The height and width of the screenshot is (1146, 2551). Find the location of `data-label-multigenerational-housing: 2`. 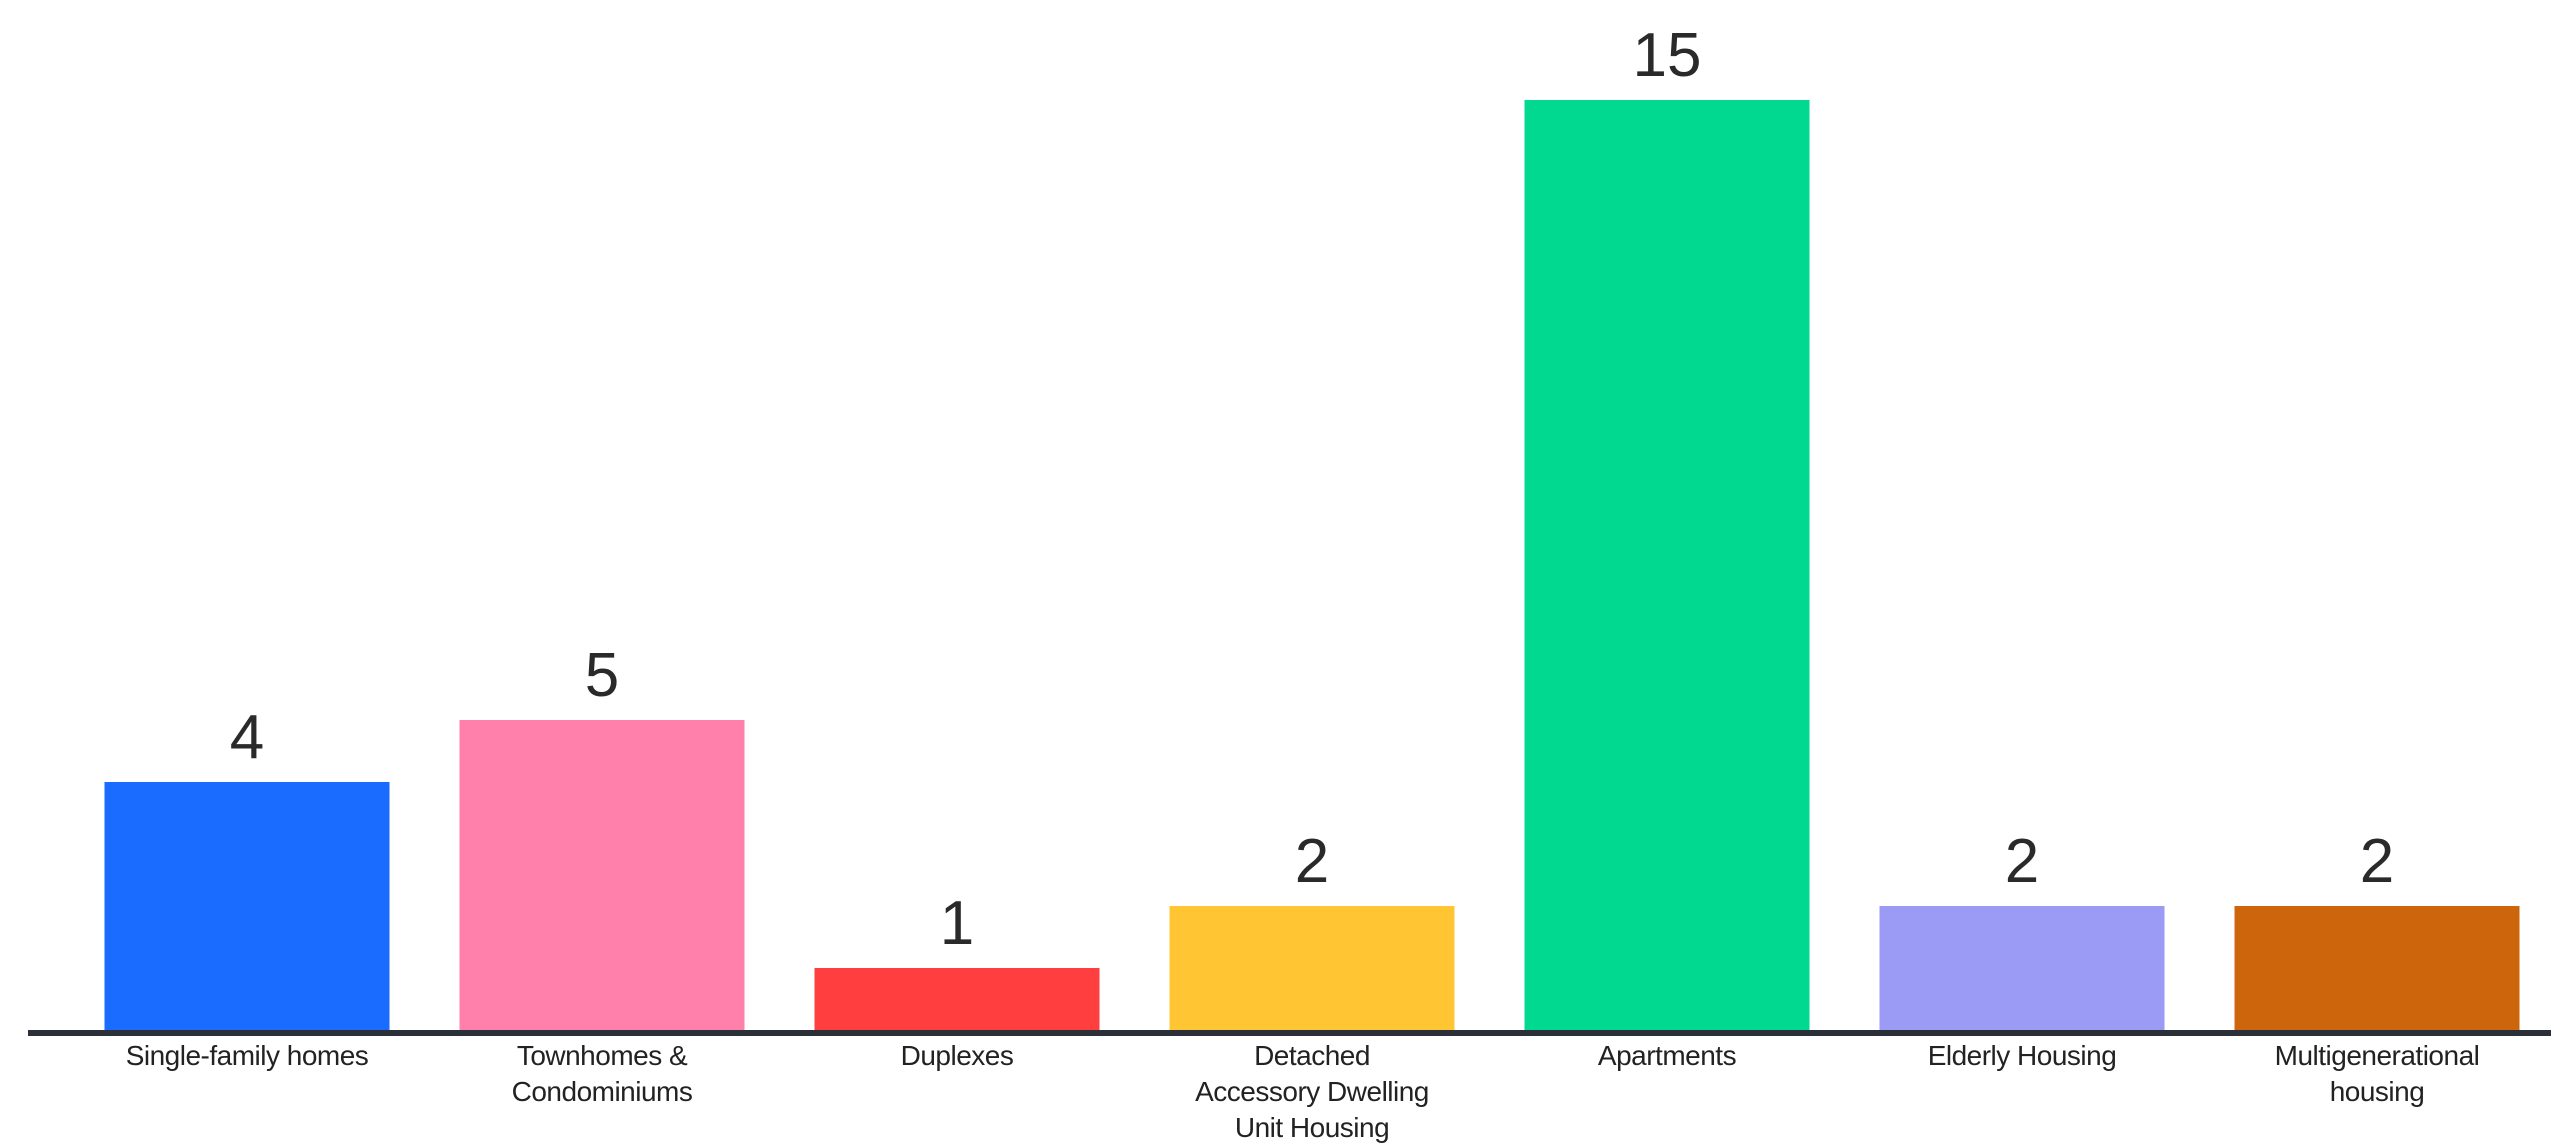

data-label-multigenerational-housing: 2 is located at coordinates (2377, 861).